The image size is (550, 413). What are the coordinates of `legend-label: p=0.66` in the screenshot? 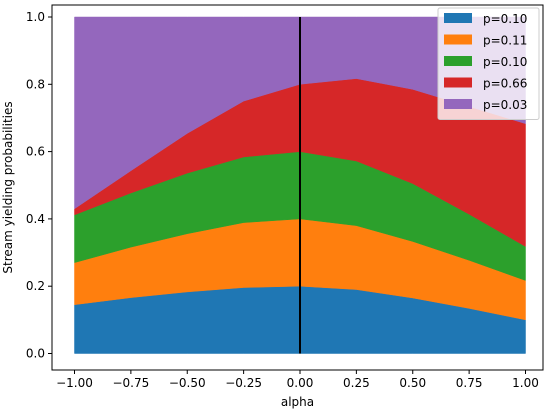 It's located at (505, 84).